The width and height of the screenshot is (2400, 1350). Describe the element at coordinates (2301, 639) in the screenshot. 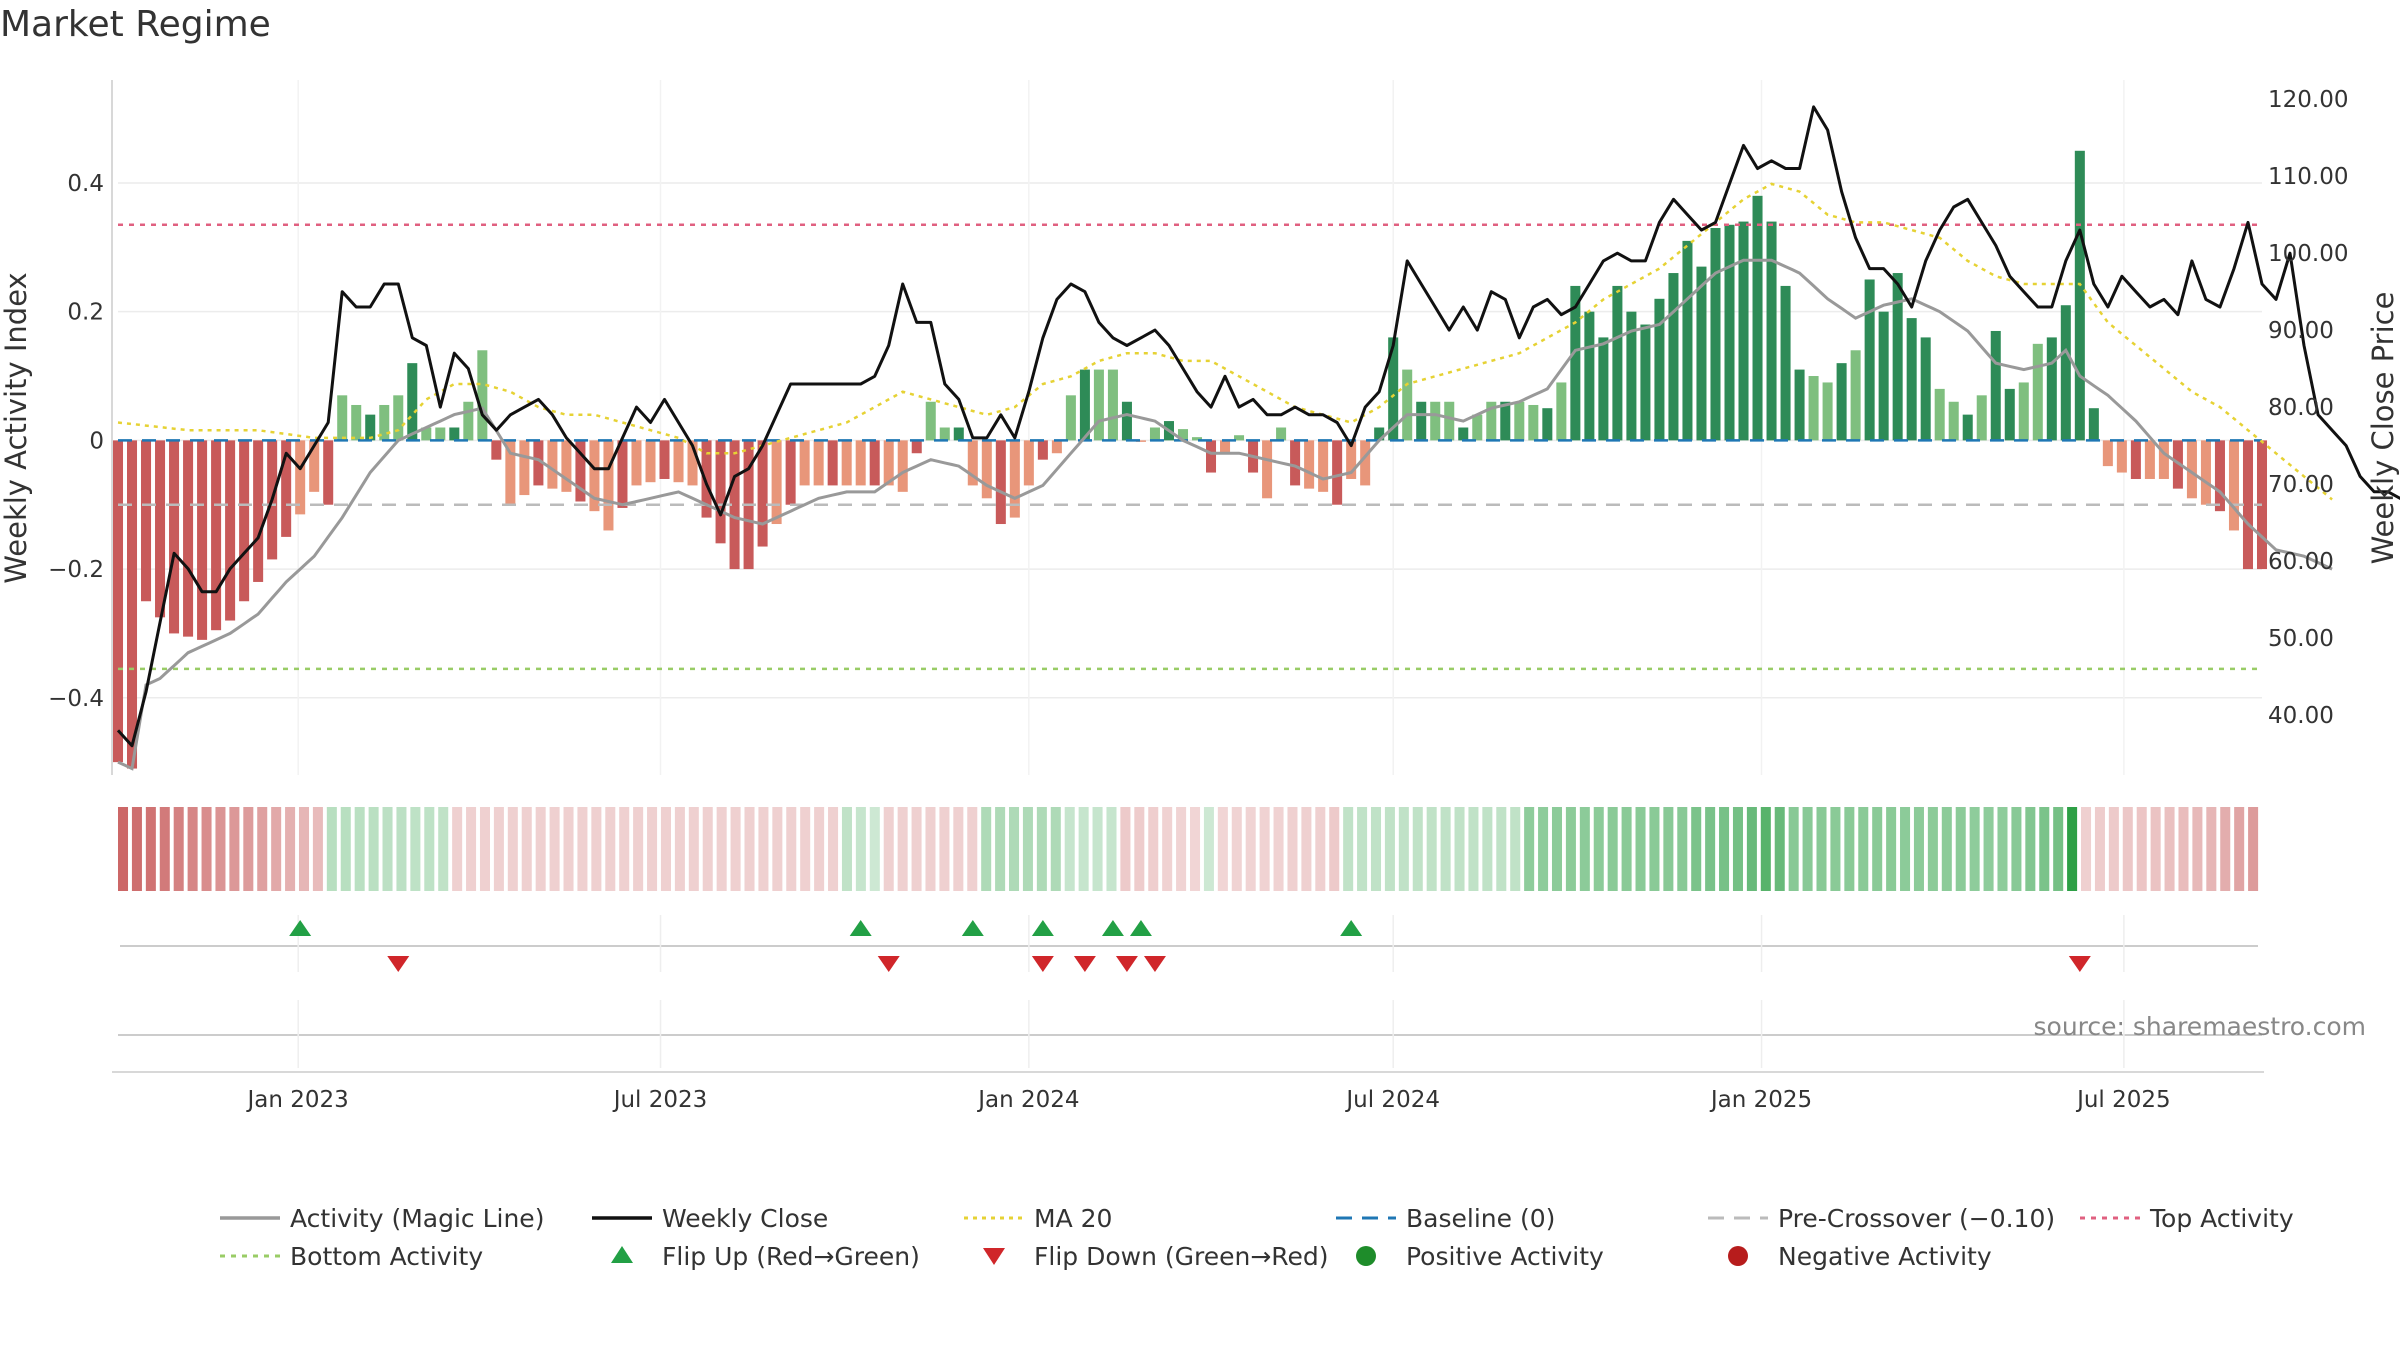

I see `y-tick-right: 50.00` at that location.